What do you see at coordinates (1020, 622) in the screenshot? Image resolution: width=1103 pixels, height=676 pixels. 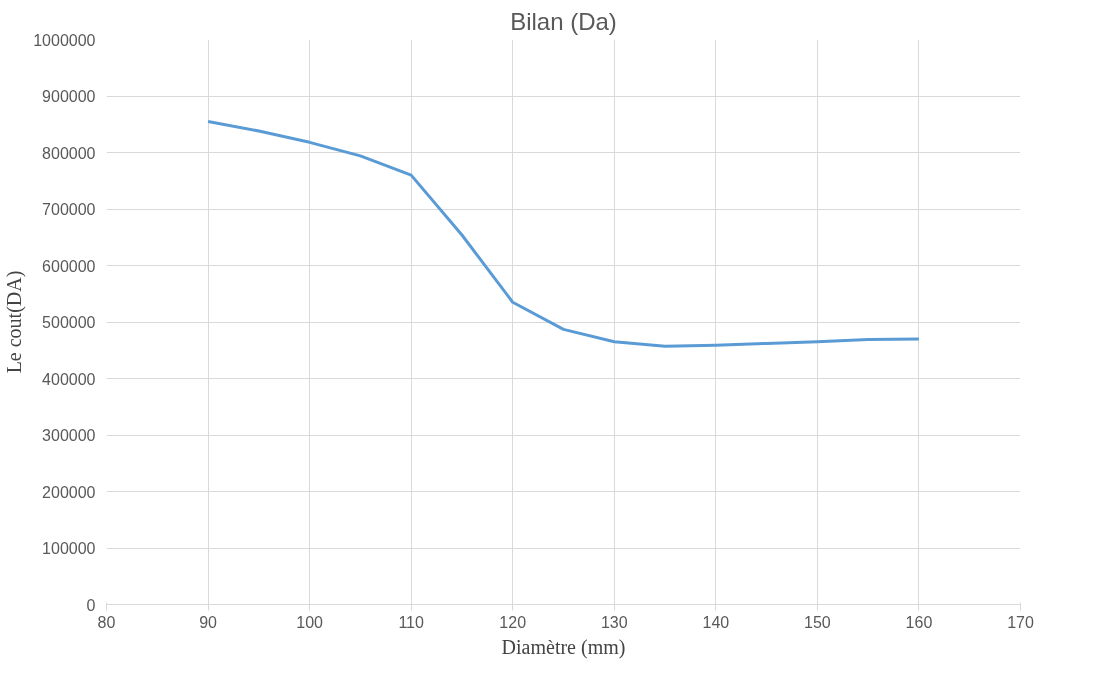 I see `x-tick-label: 170` at bounding box center [1020, 622].